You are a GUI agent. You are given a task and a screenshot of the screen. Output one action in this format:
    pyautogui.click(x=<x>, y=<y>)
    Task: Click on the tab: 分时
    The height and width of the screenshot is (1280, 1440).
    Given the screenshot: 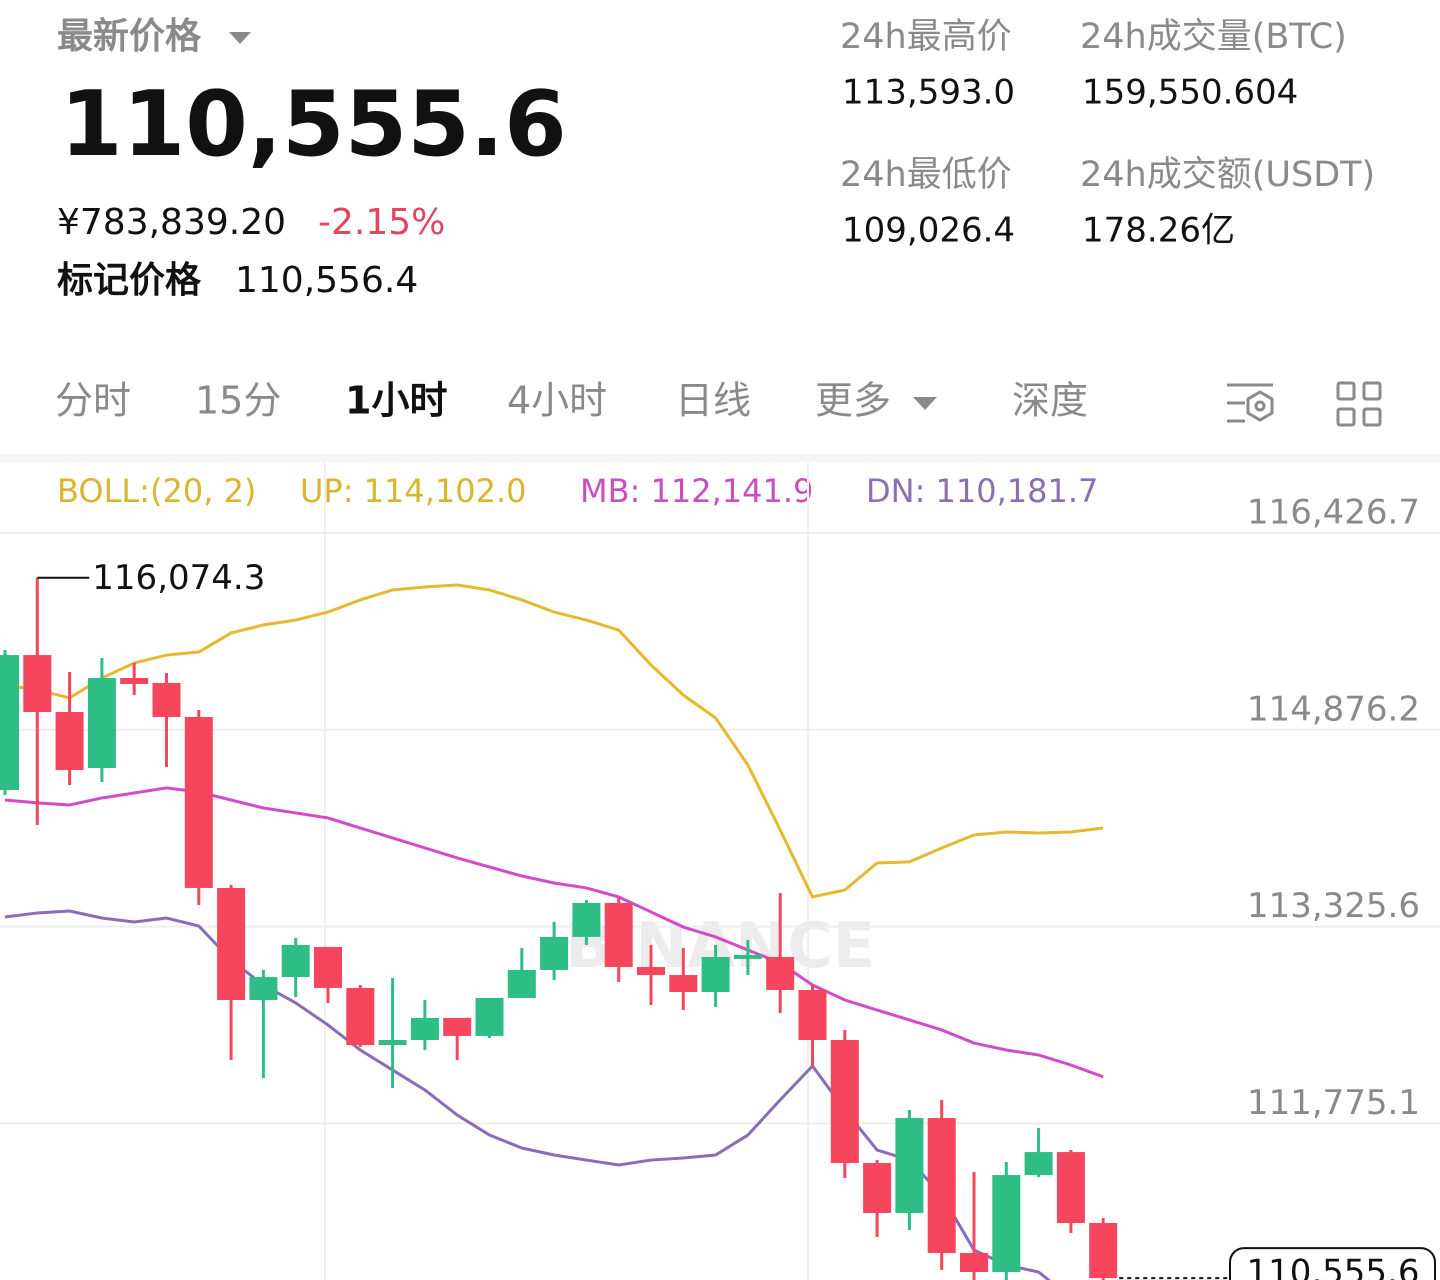 What is the action you would take?
    pyautogui.click(x=93, y=401)
    